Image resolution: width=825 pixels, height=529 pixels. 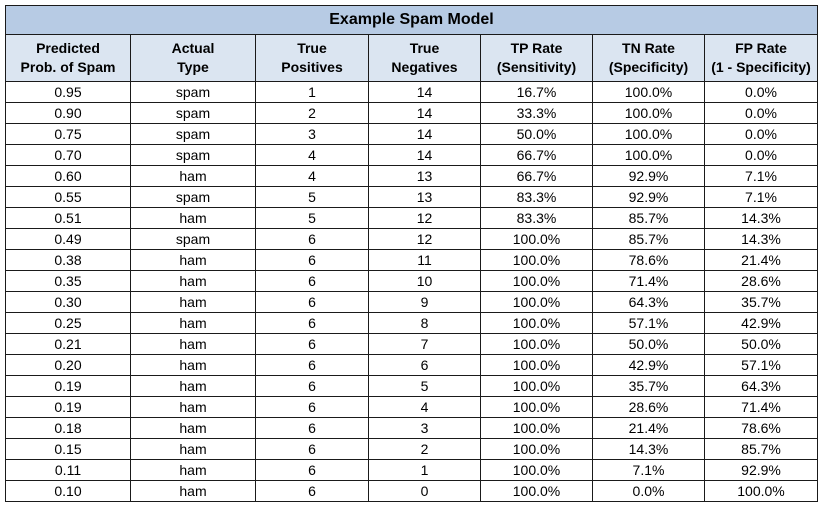 I want to click on table-row: 0.19 ham 6 4 100.0% 28.6% 71.4%, so click(x=412, y=407).